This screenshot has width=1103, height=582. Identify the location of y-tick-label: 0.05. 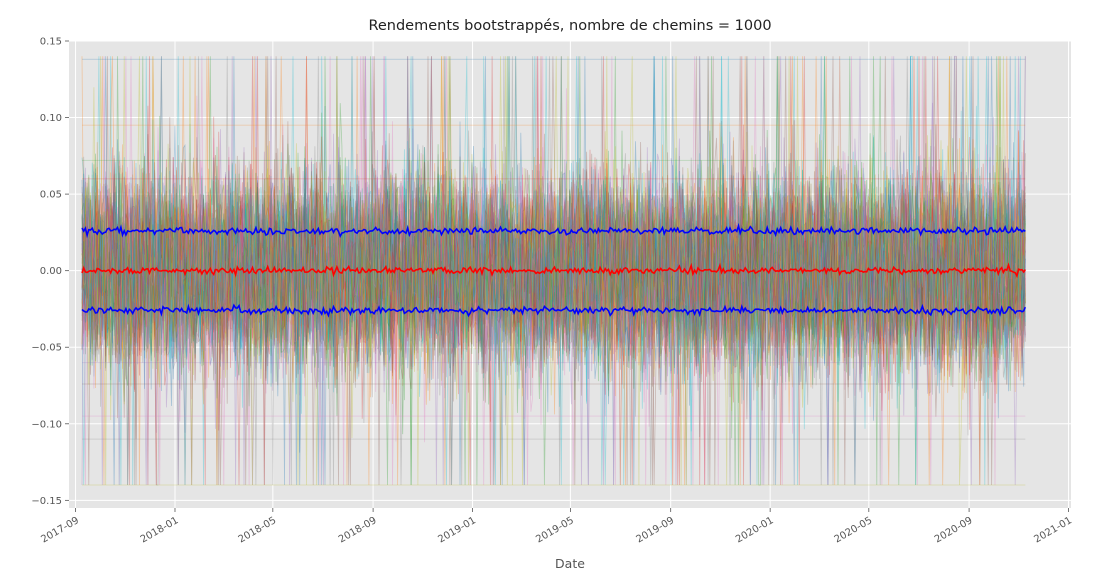
(51, 195).